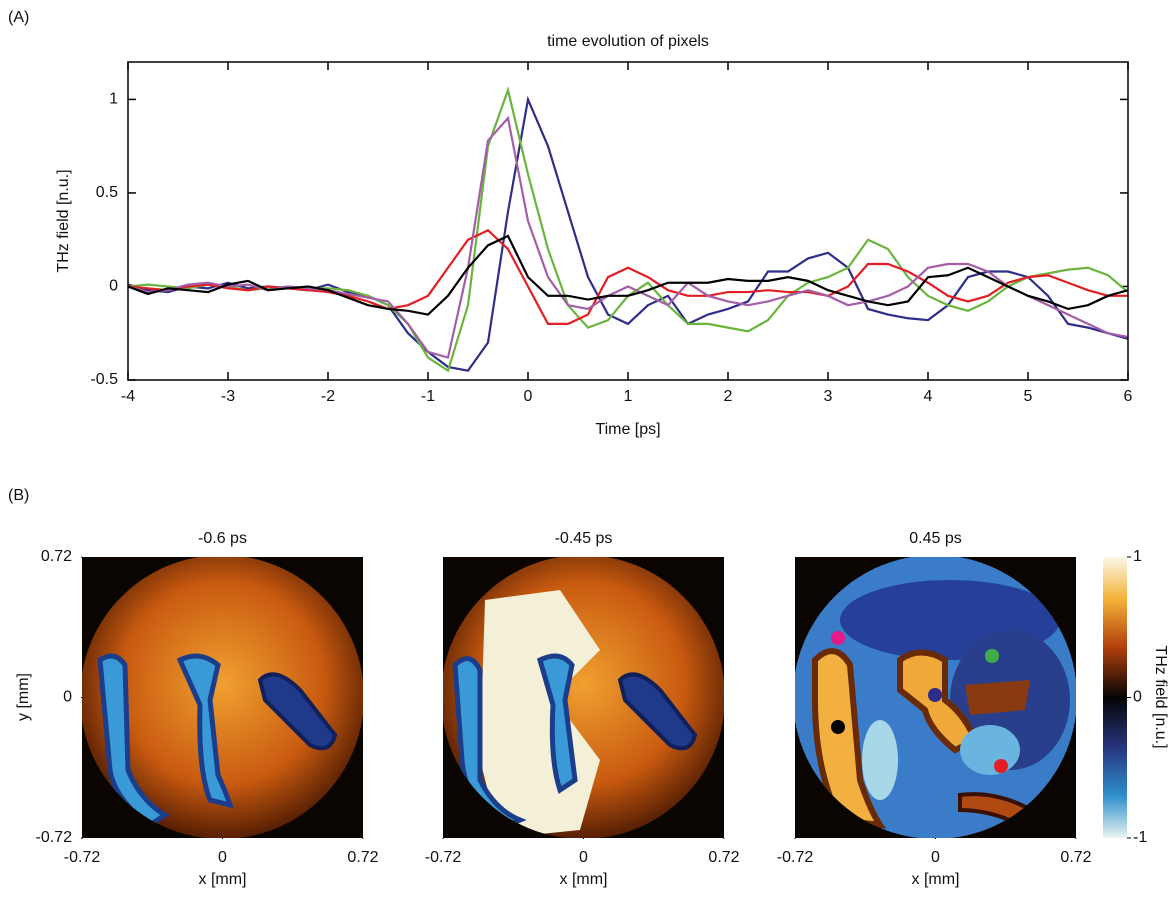  Describe the element at coordinates (1140, 837) in the screenshot. I see `colorbar-tick-label: -1` at that location.